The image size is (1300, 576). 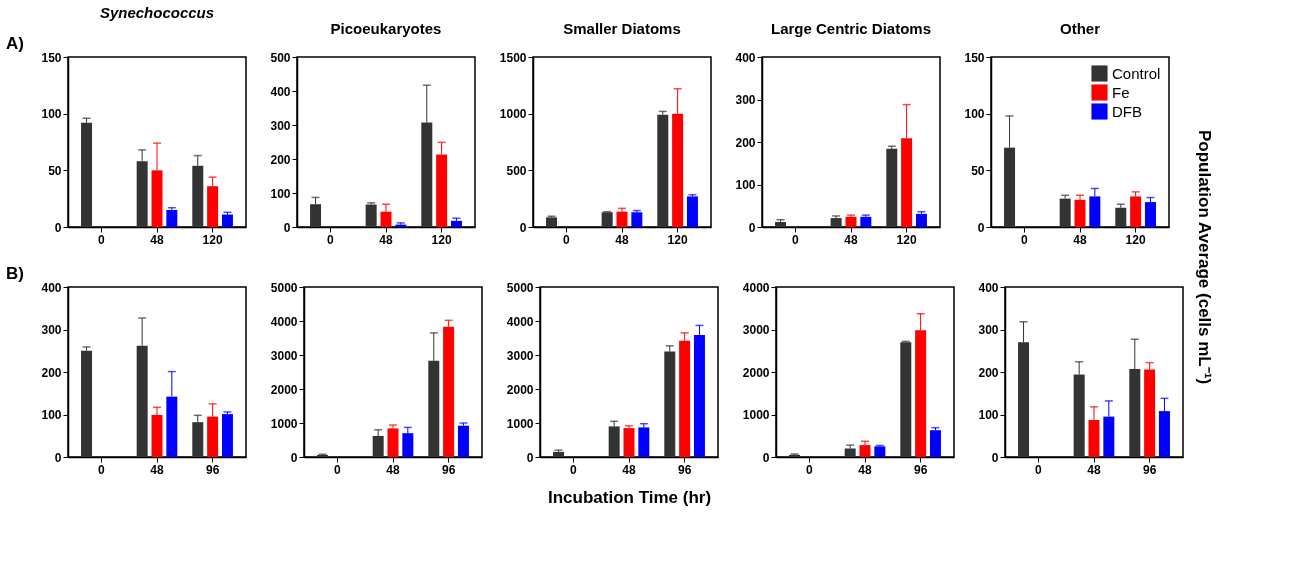 I want to click on y-tick-label: 5000, so click(x=284, y=287).